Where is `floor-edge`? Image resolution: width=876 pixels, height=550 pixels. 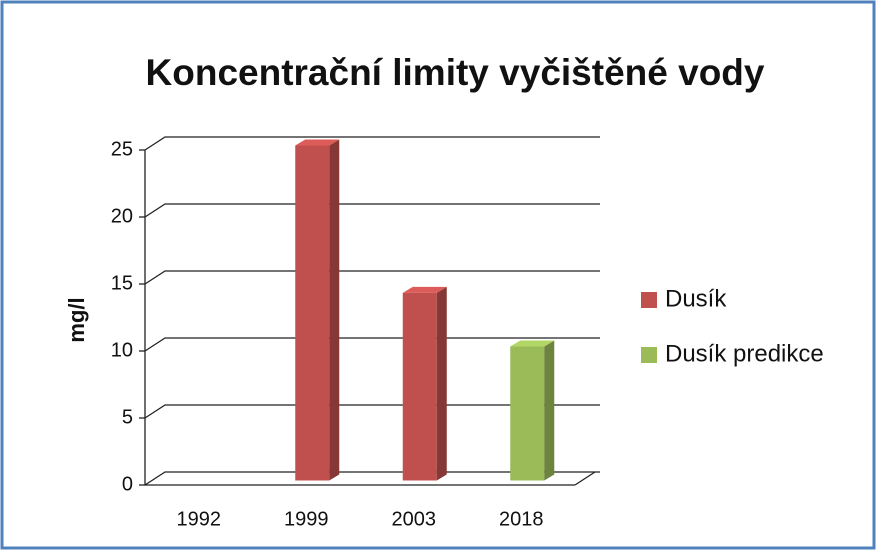 floor-edge is located at coordinates (585, 478).